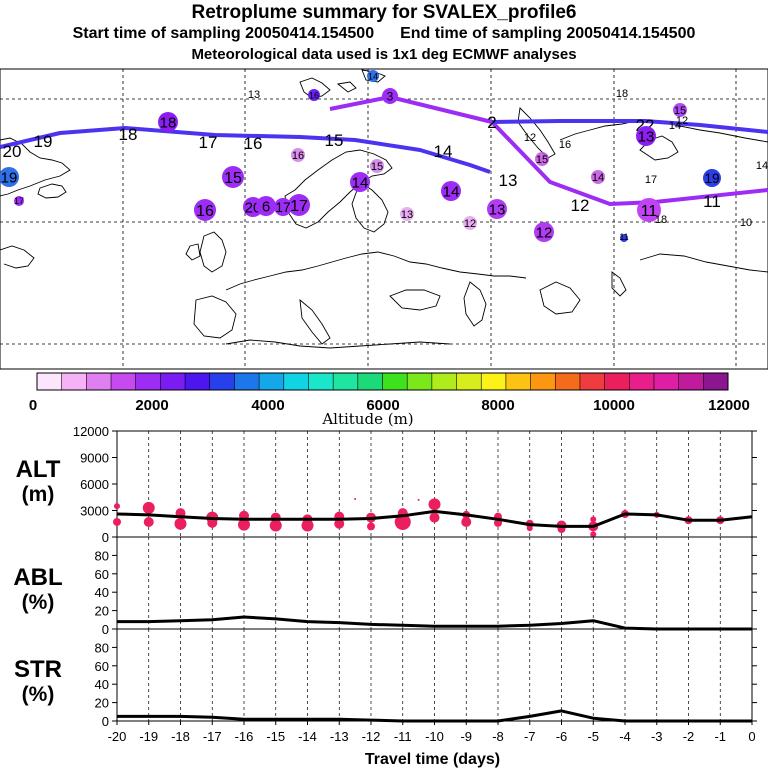 The image size is (768, 768). I want to click on italy-coast, so click(315, 321).